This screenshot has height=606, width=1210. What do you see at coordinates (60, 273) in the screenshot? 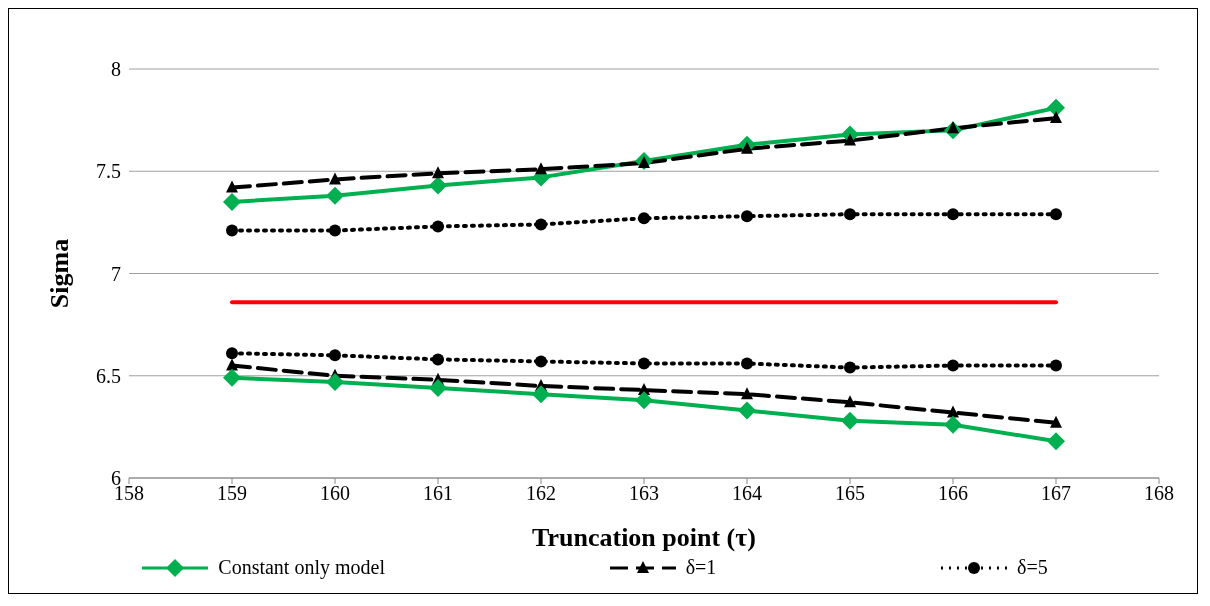
I see `y-axis-title: Sigma` at bounding box center [60, 273].